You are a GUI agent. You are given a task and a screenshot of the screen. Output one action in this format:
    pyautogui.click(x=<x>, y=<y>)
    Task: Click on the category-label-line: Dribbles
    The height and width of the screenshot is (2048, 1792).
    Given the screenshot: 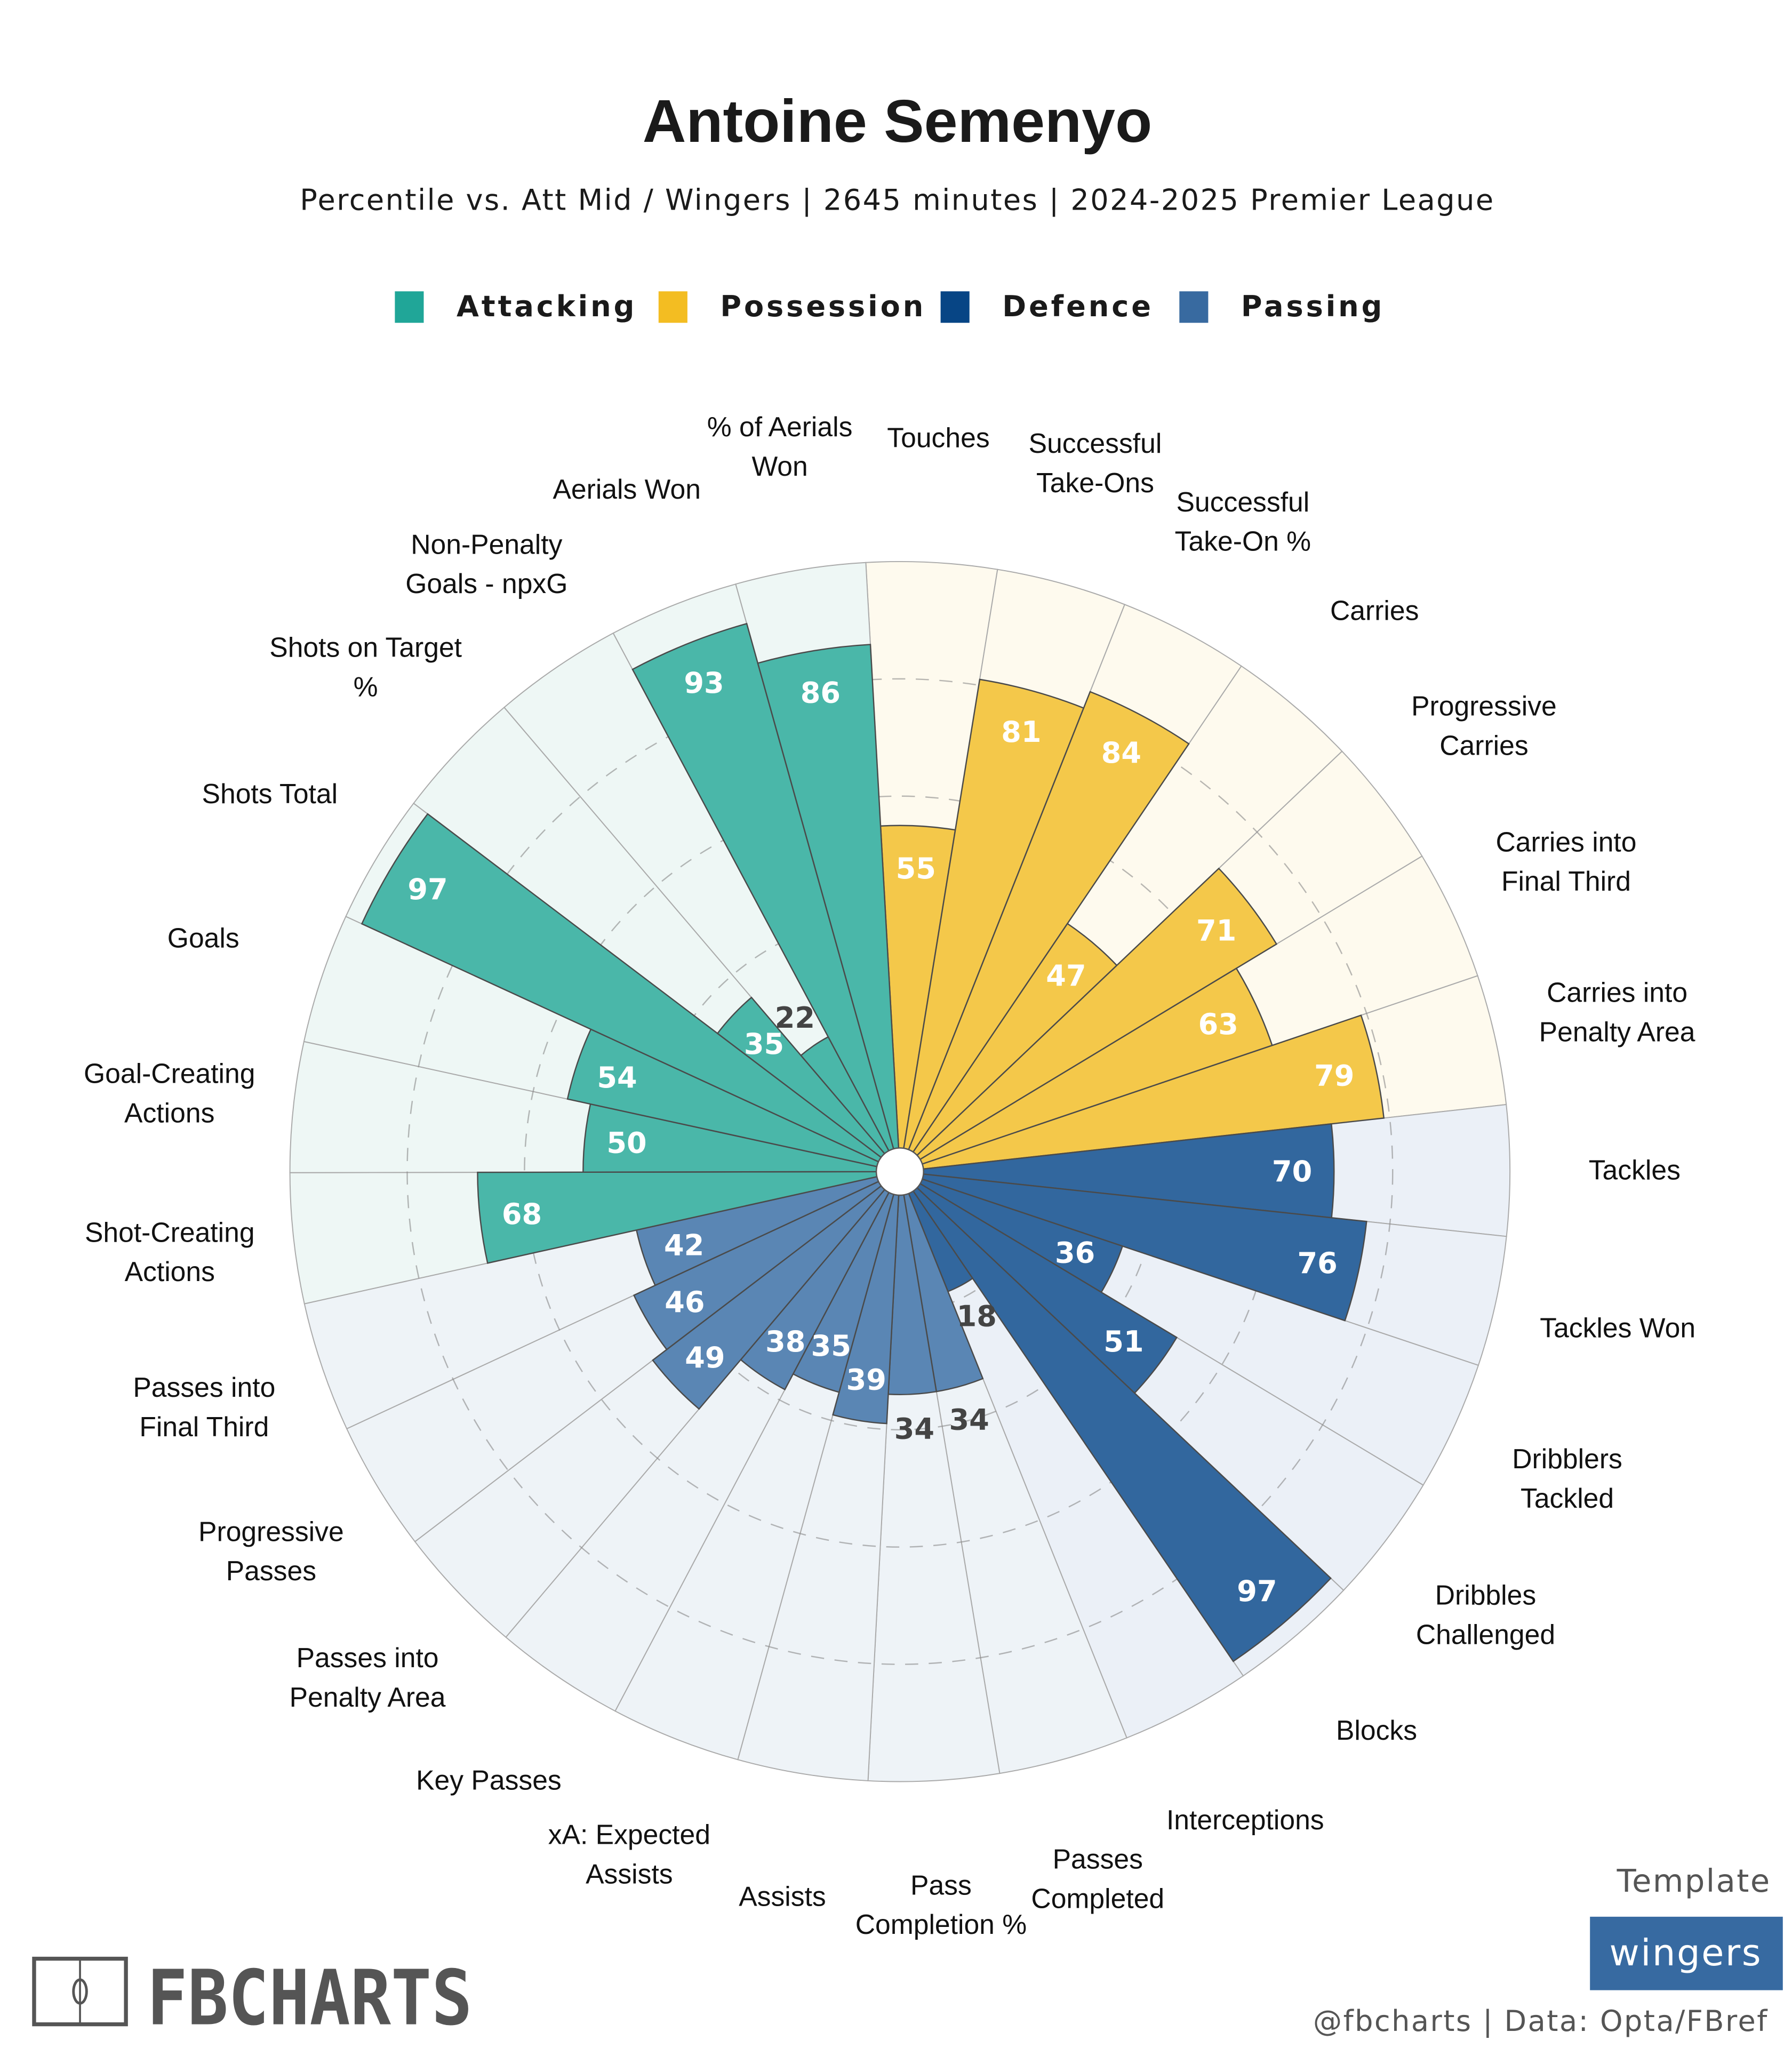 What is the action you would take?
    pyautogui.click(x=1485, y=1595)
    